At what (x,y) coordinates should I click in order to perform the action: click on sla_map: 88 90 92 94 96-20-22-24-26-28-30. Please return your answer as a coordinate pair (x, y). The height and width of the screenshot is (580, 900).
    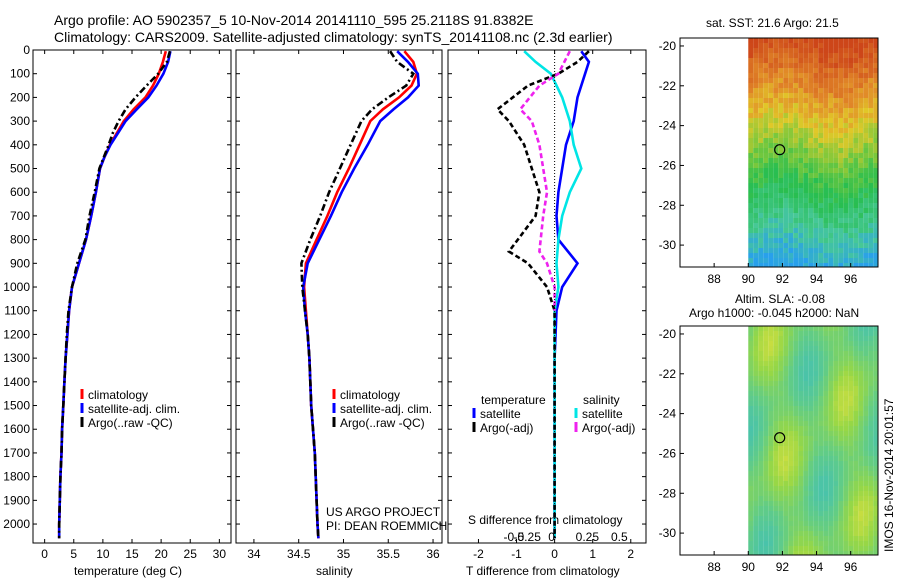
    Looking at the image, I should click on (769, 449).